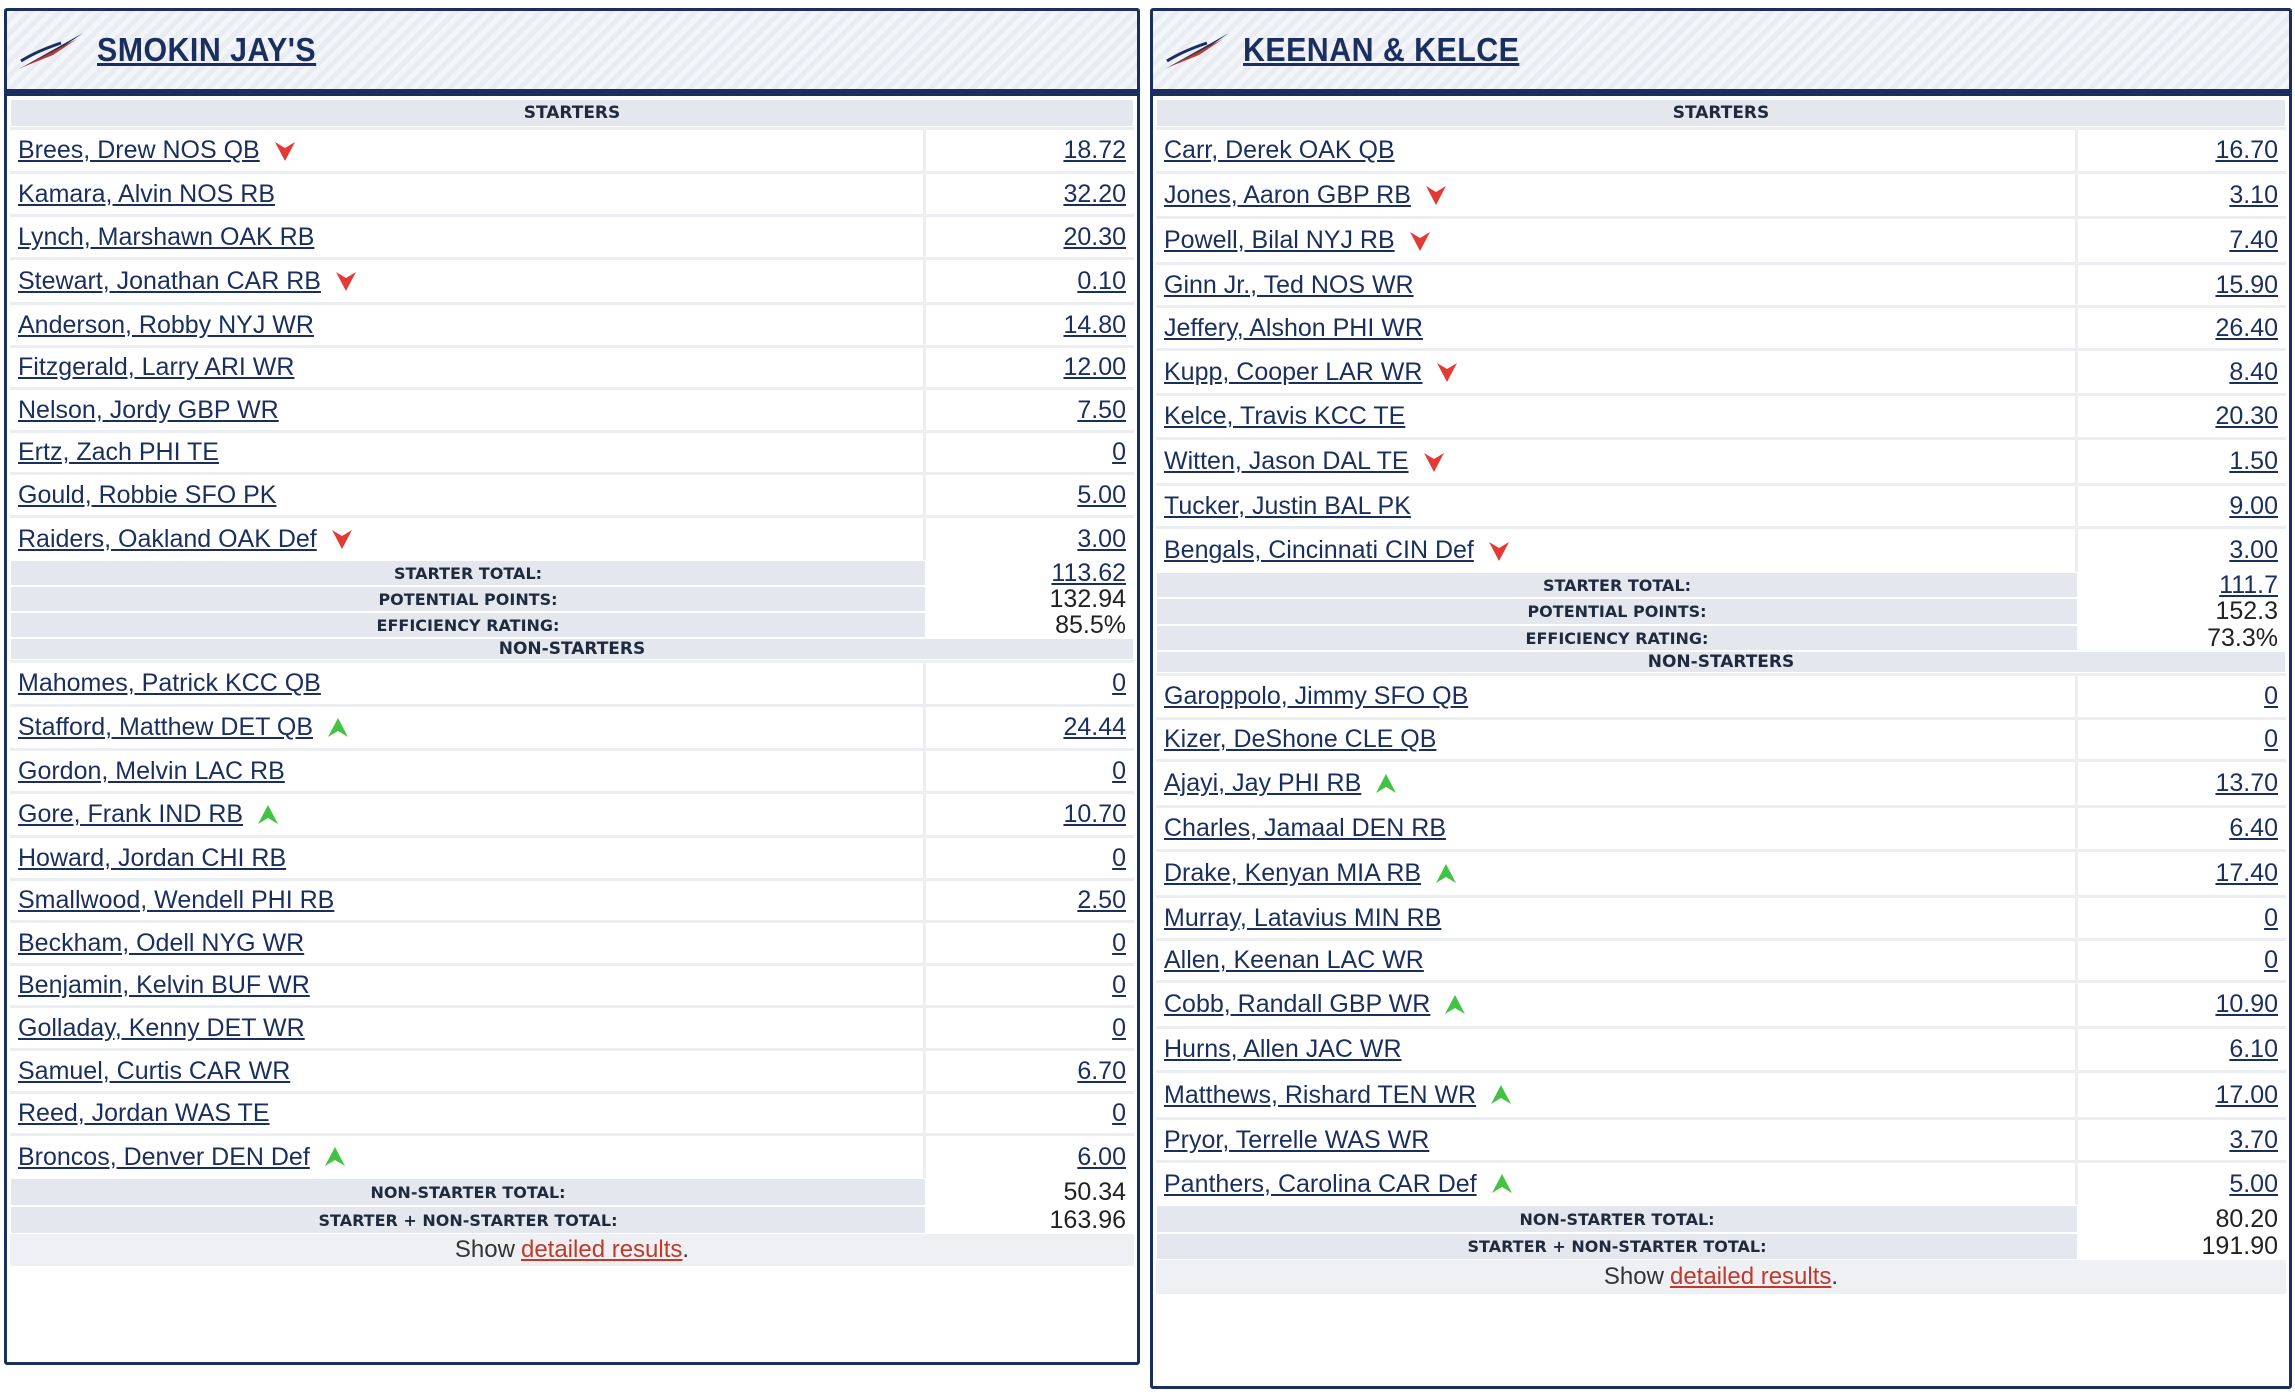 The width and height of the screenshot is (2295, 1395). What do you see at coordinates (1094, 727) in the screenshot?
I see `player-points-link: 24.44` at bounding box center [1094, 727].